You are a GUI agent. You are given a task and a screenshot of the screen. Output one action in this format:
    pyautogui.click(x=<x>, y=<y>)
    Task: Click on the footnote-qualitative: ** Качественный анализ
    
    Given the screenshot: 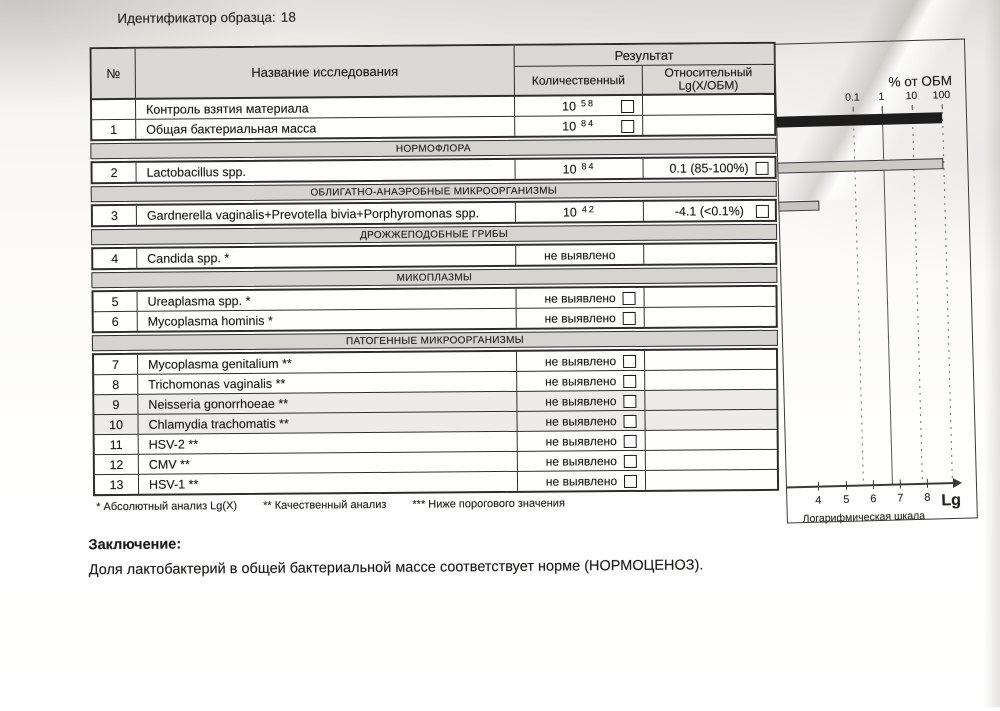 What is the action you would take?
    pyautogui.click(x=325, y=505)
    